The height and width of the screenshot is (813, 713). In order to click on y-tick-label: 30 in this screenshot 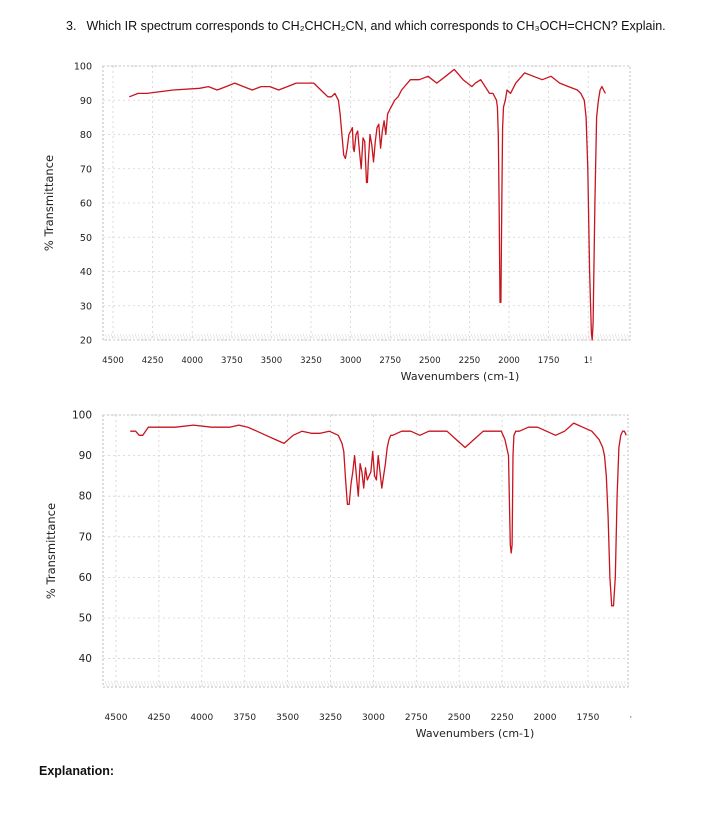, I will do `click(86, 306)`.